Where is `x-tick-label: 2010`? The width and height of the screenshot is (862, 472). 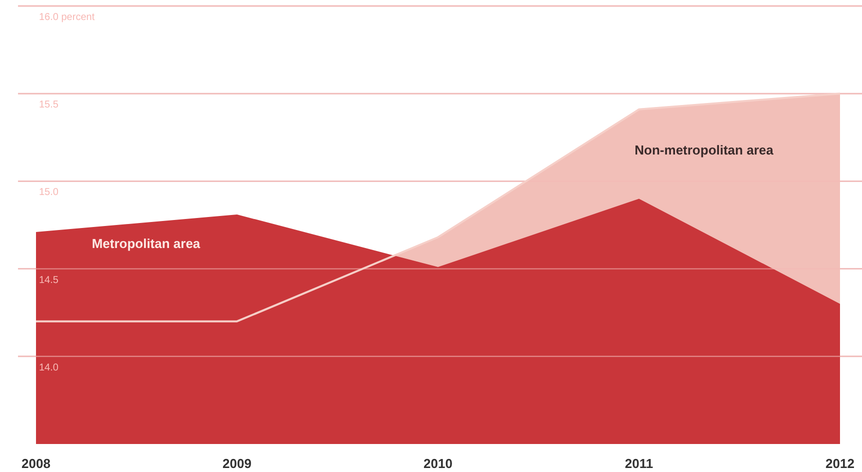 x-tick-label: 2010 is located at coordinates (438, 463).